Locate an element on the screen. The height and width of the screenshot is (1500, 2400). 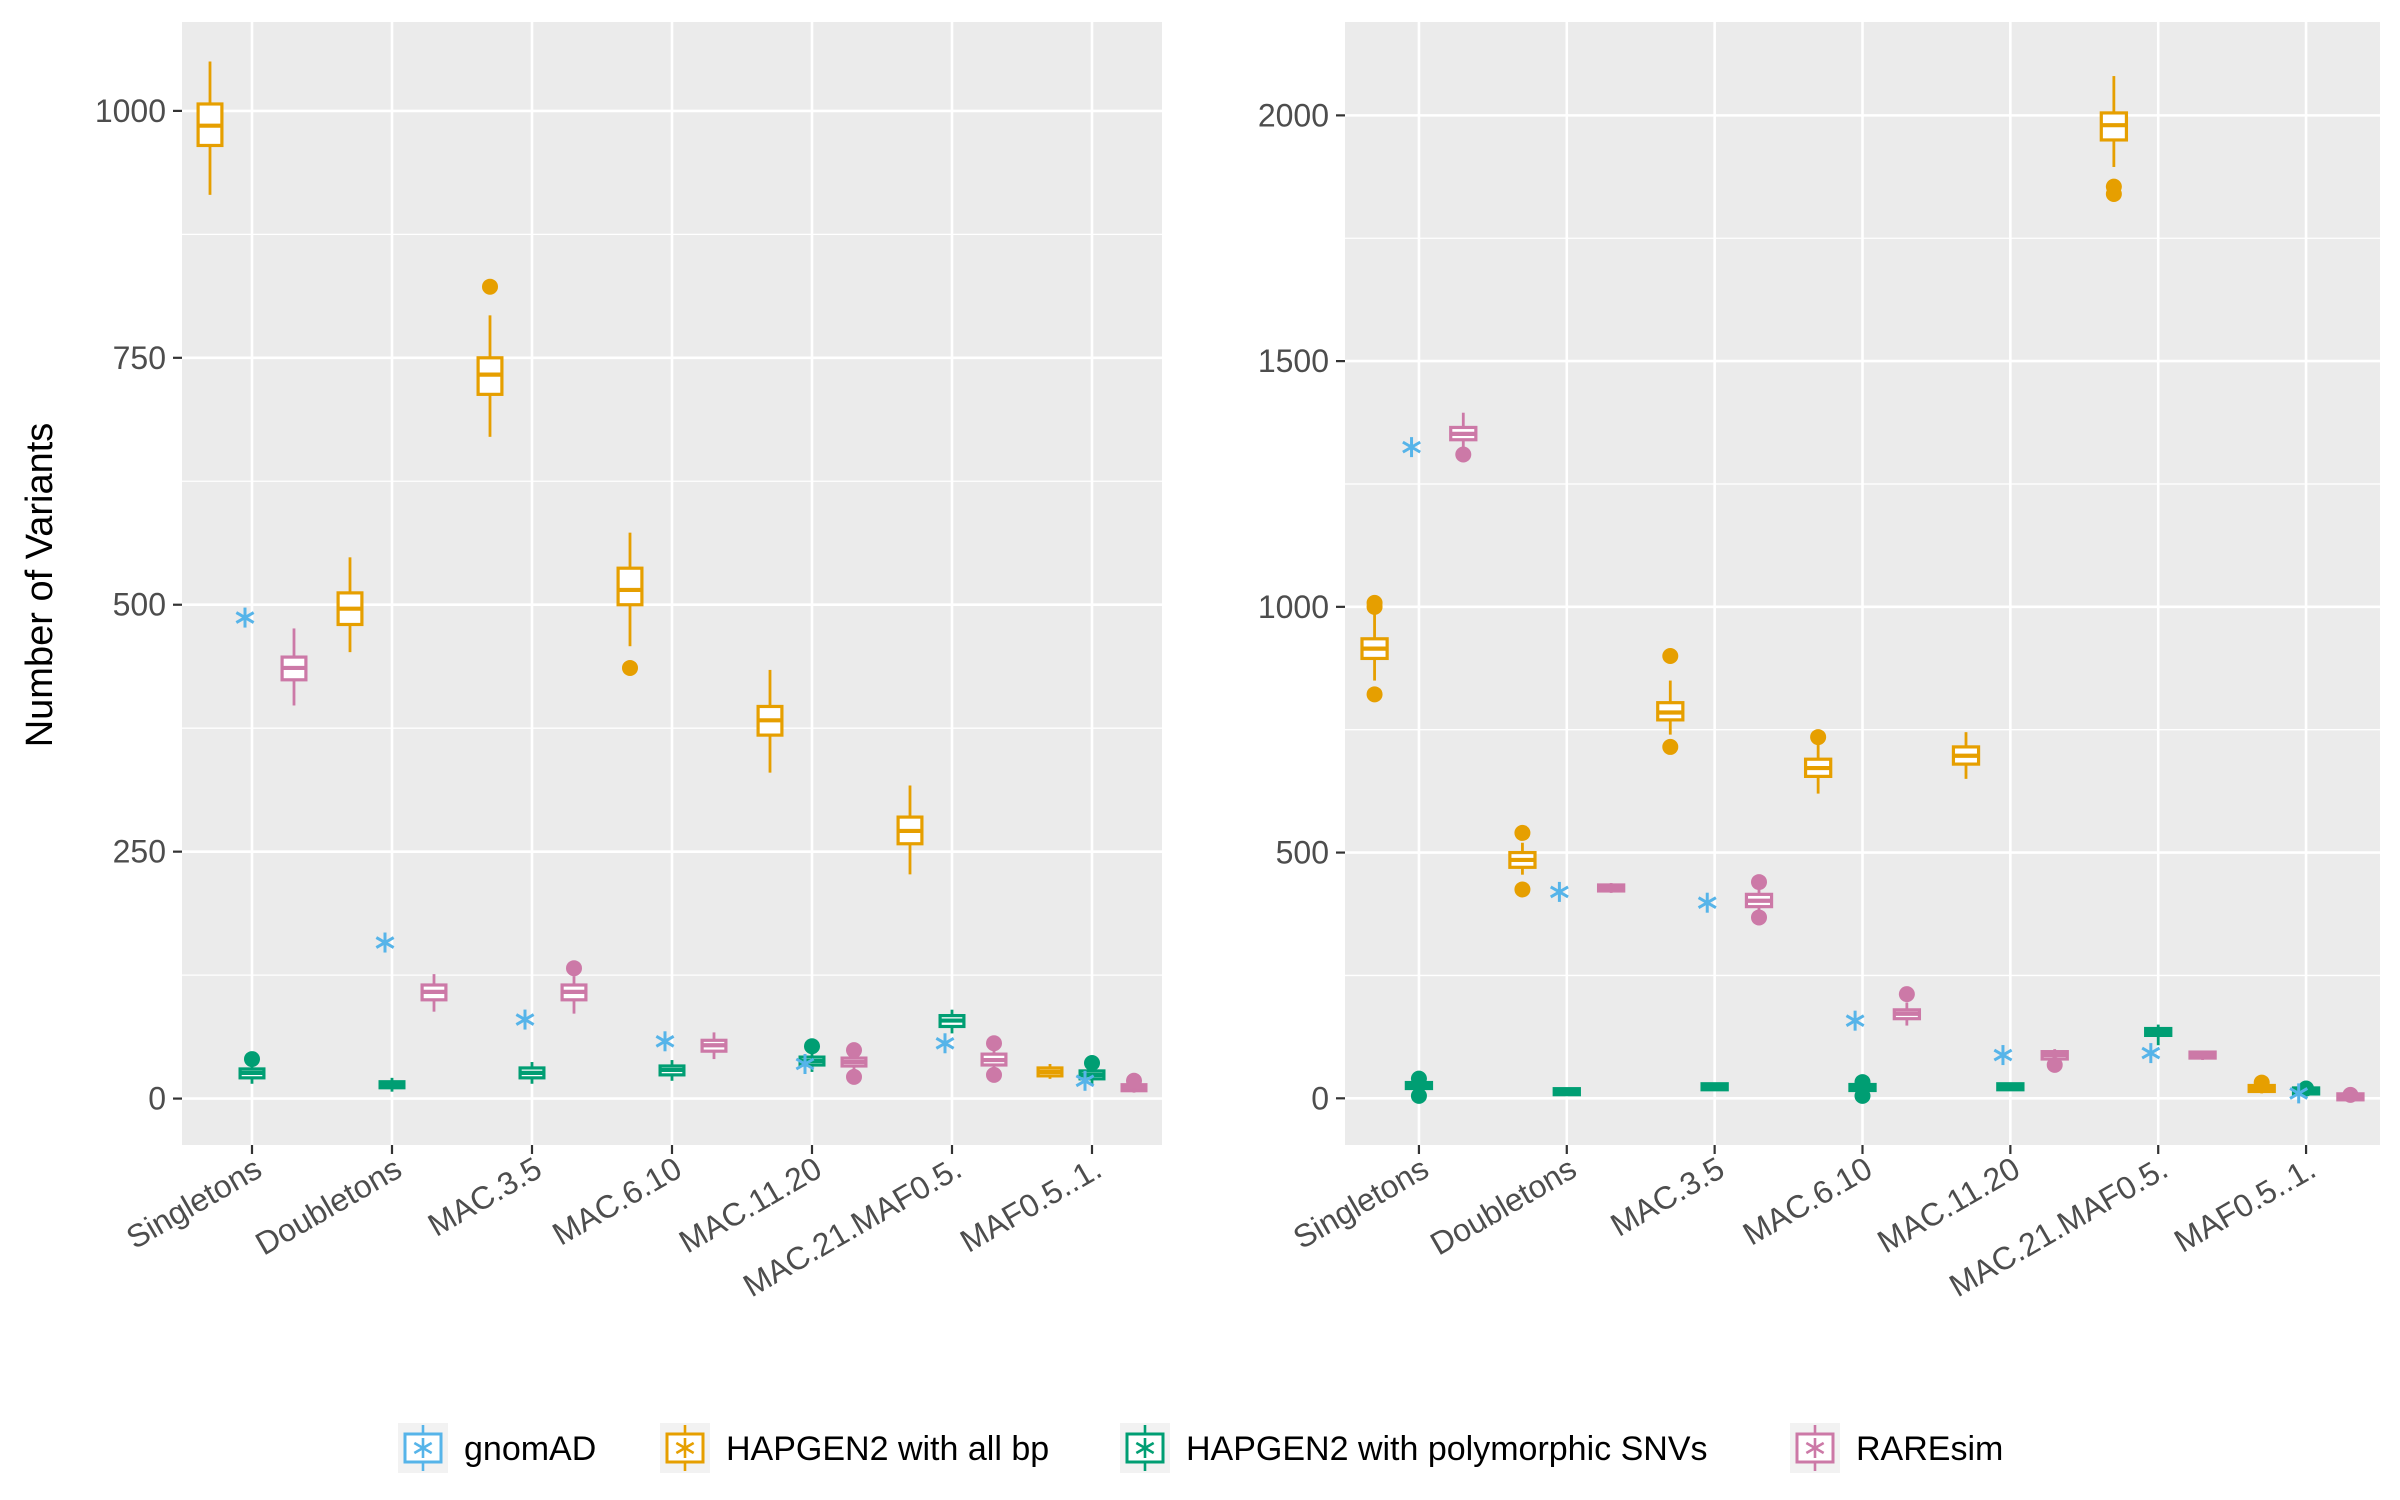
panel1-x-tick-label: MAC.3.5 is located at coordinates (485, 1196).